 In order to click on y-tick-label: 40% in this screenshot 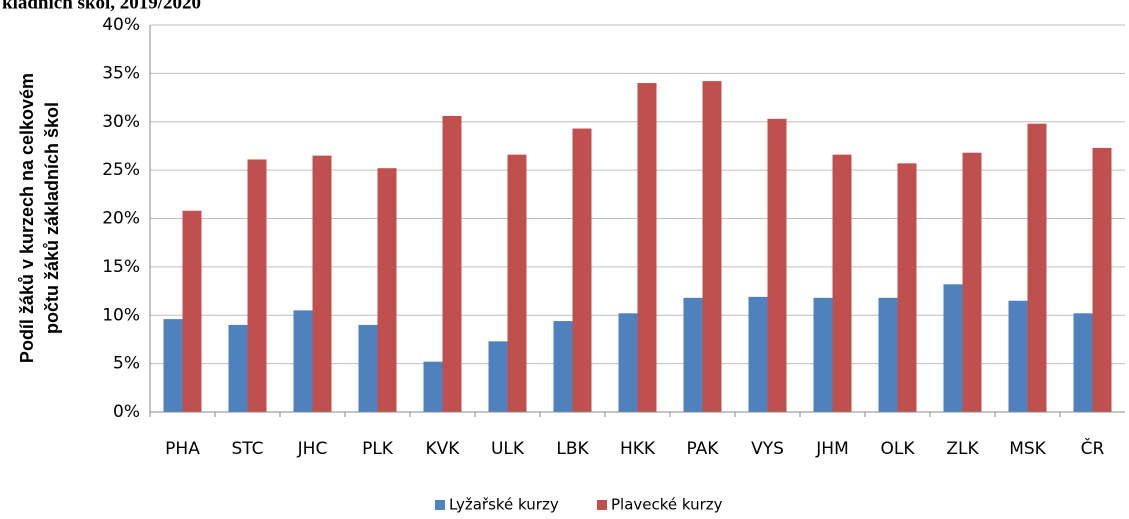, I will do `click(121, 25)`.